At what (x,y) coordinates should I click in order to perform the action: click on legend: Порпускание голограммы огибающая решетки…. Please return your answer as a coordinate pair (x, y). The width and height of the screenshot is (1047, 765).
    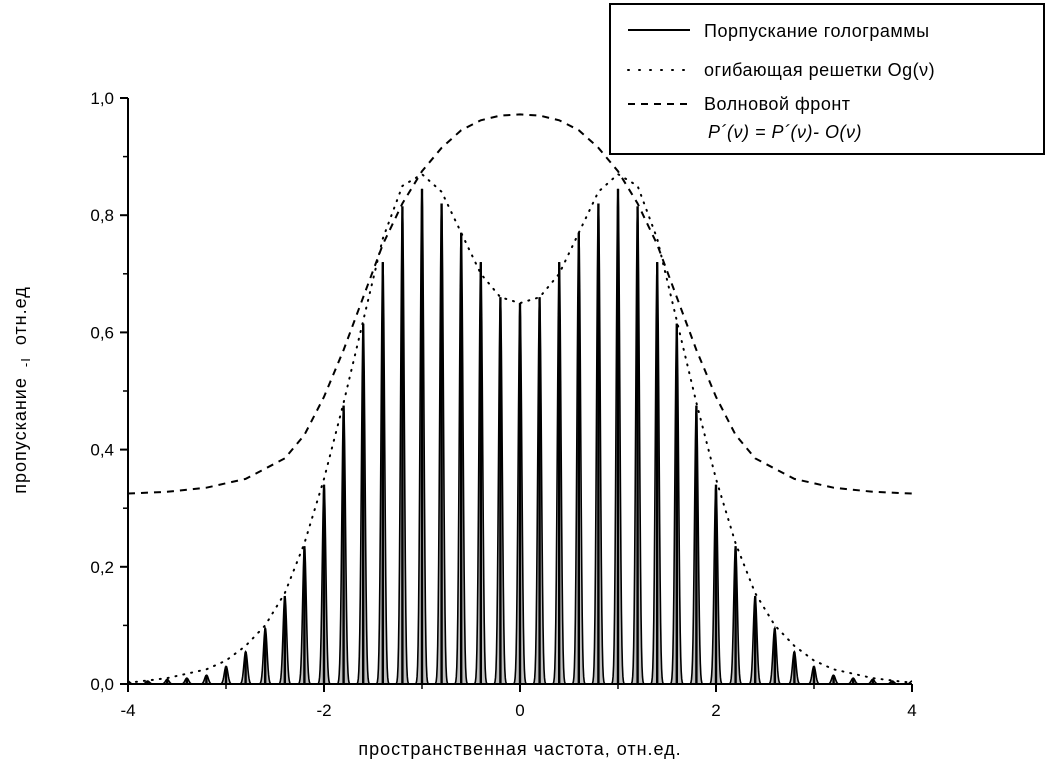
    Looking at the image, I should click on (827, 79).